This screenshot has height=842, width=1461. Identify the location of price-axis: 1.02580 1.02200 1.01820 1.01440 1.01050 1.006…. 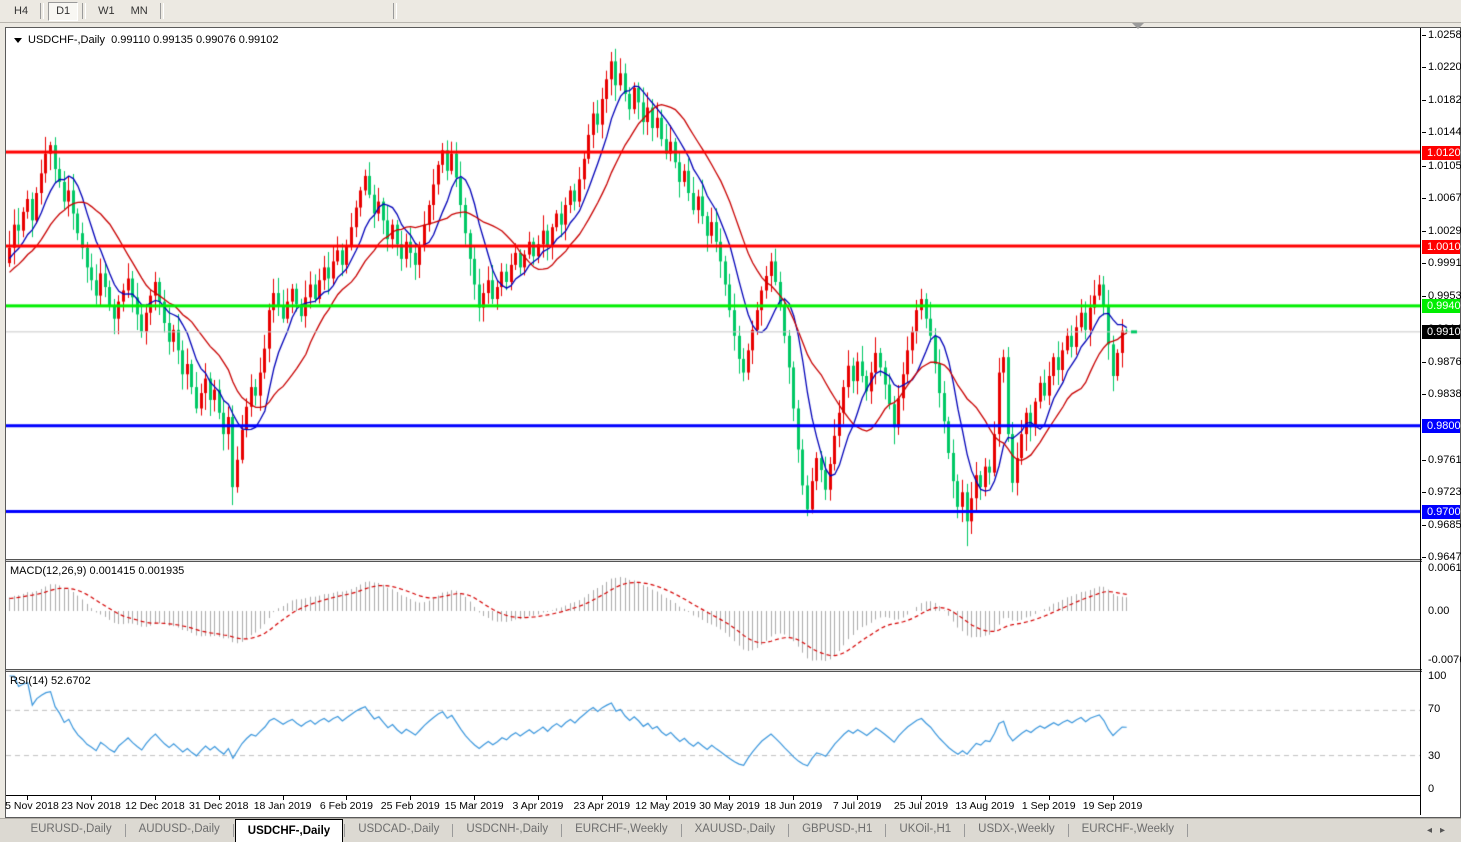
(1441, 421).